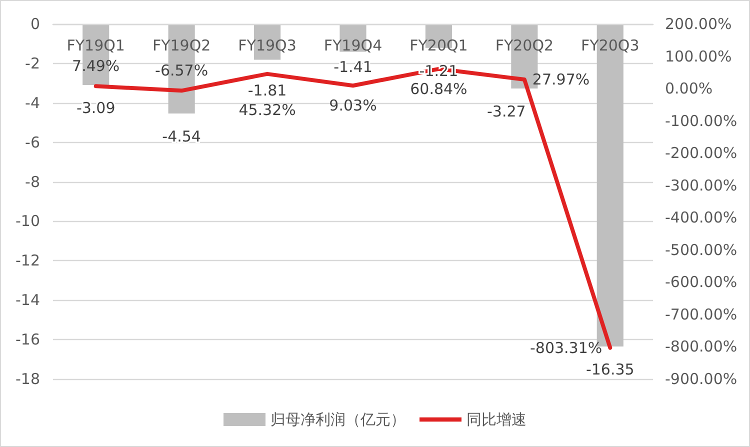  What do you see at coordinates (701, 347) in the screenshot?
I see `y2-tick-label: -800.00%` at bounding box center [701, 347].